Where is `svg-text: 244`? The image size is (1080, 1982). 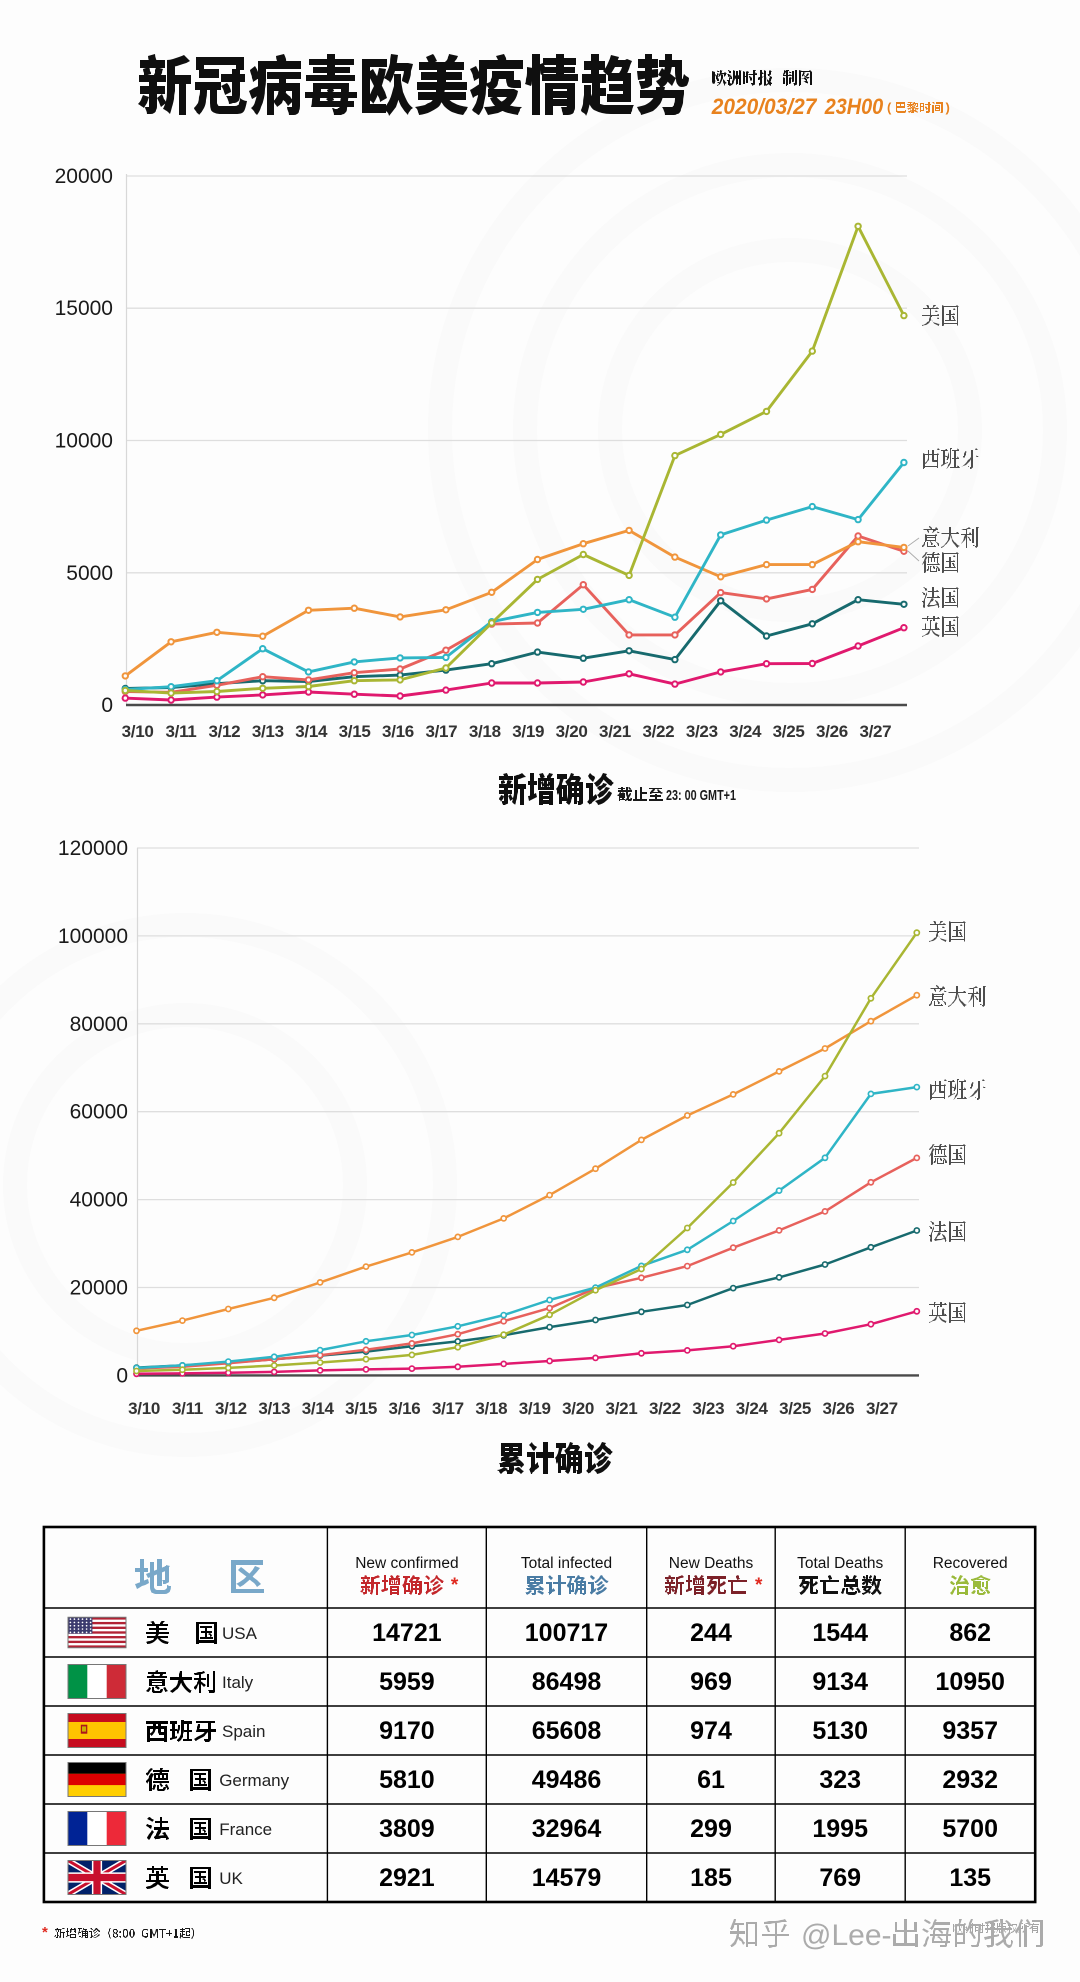
svg-text: 244 is located at coordinates (711, 1633).